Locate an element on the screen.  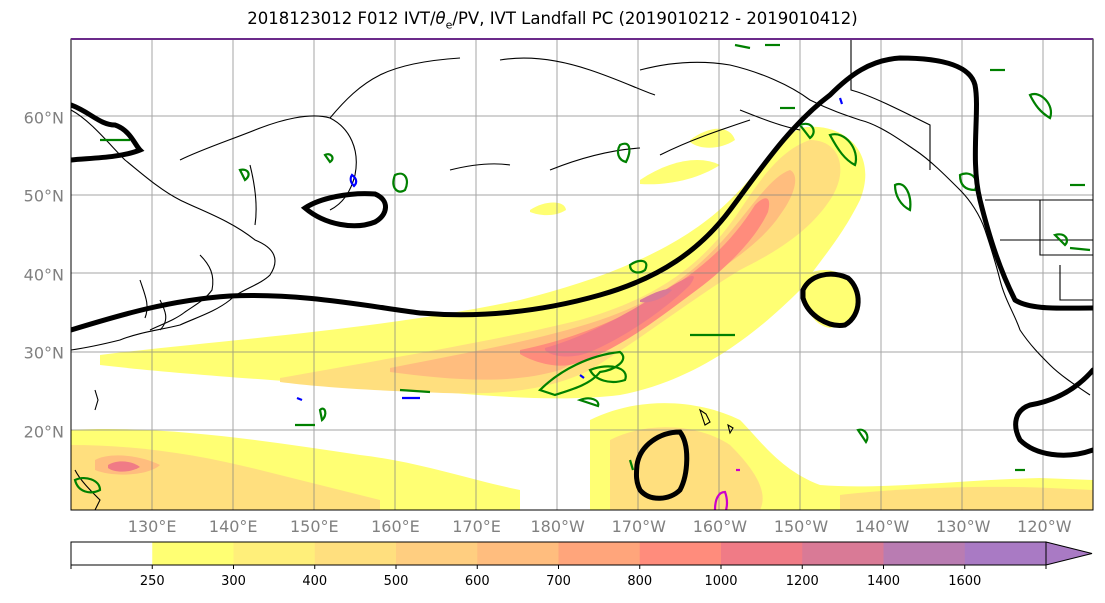
lat-label: 20°N is located at coordinates (43, 431).